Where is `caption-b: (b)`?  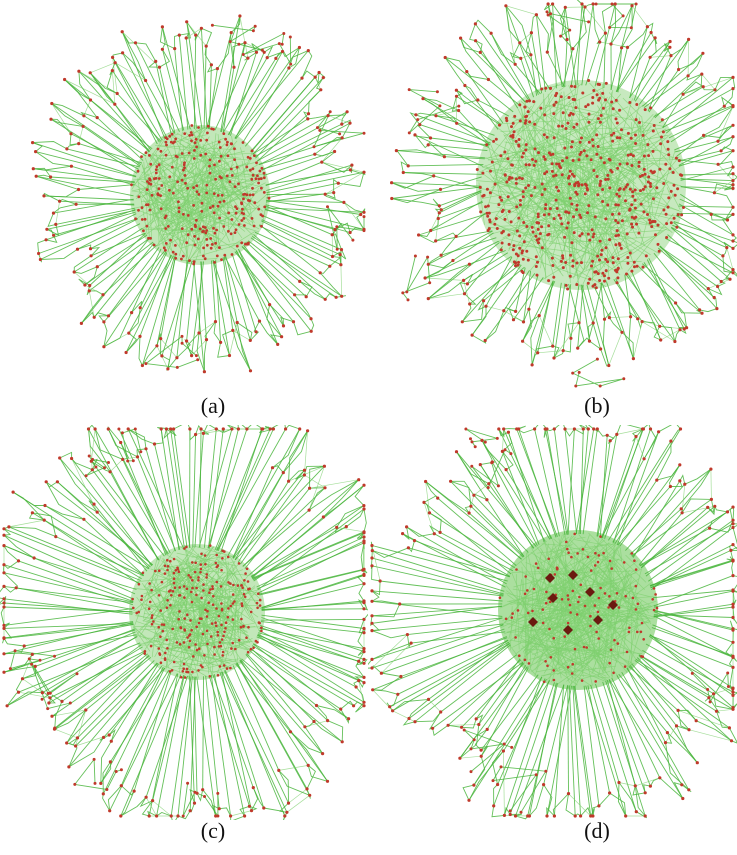
caption-b: (b) is located at coordinates (597, 405).